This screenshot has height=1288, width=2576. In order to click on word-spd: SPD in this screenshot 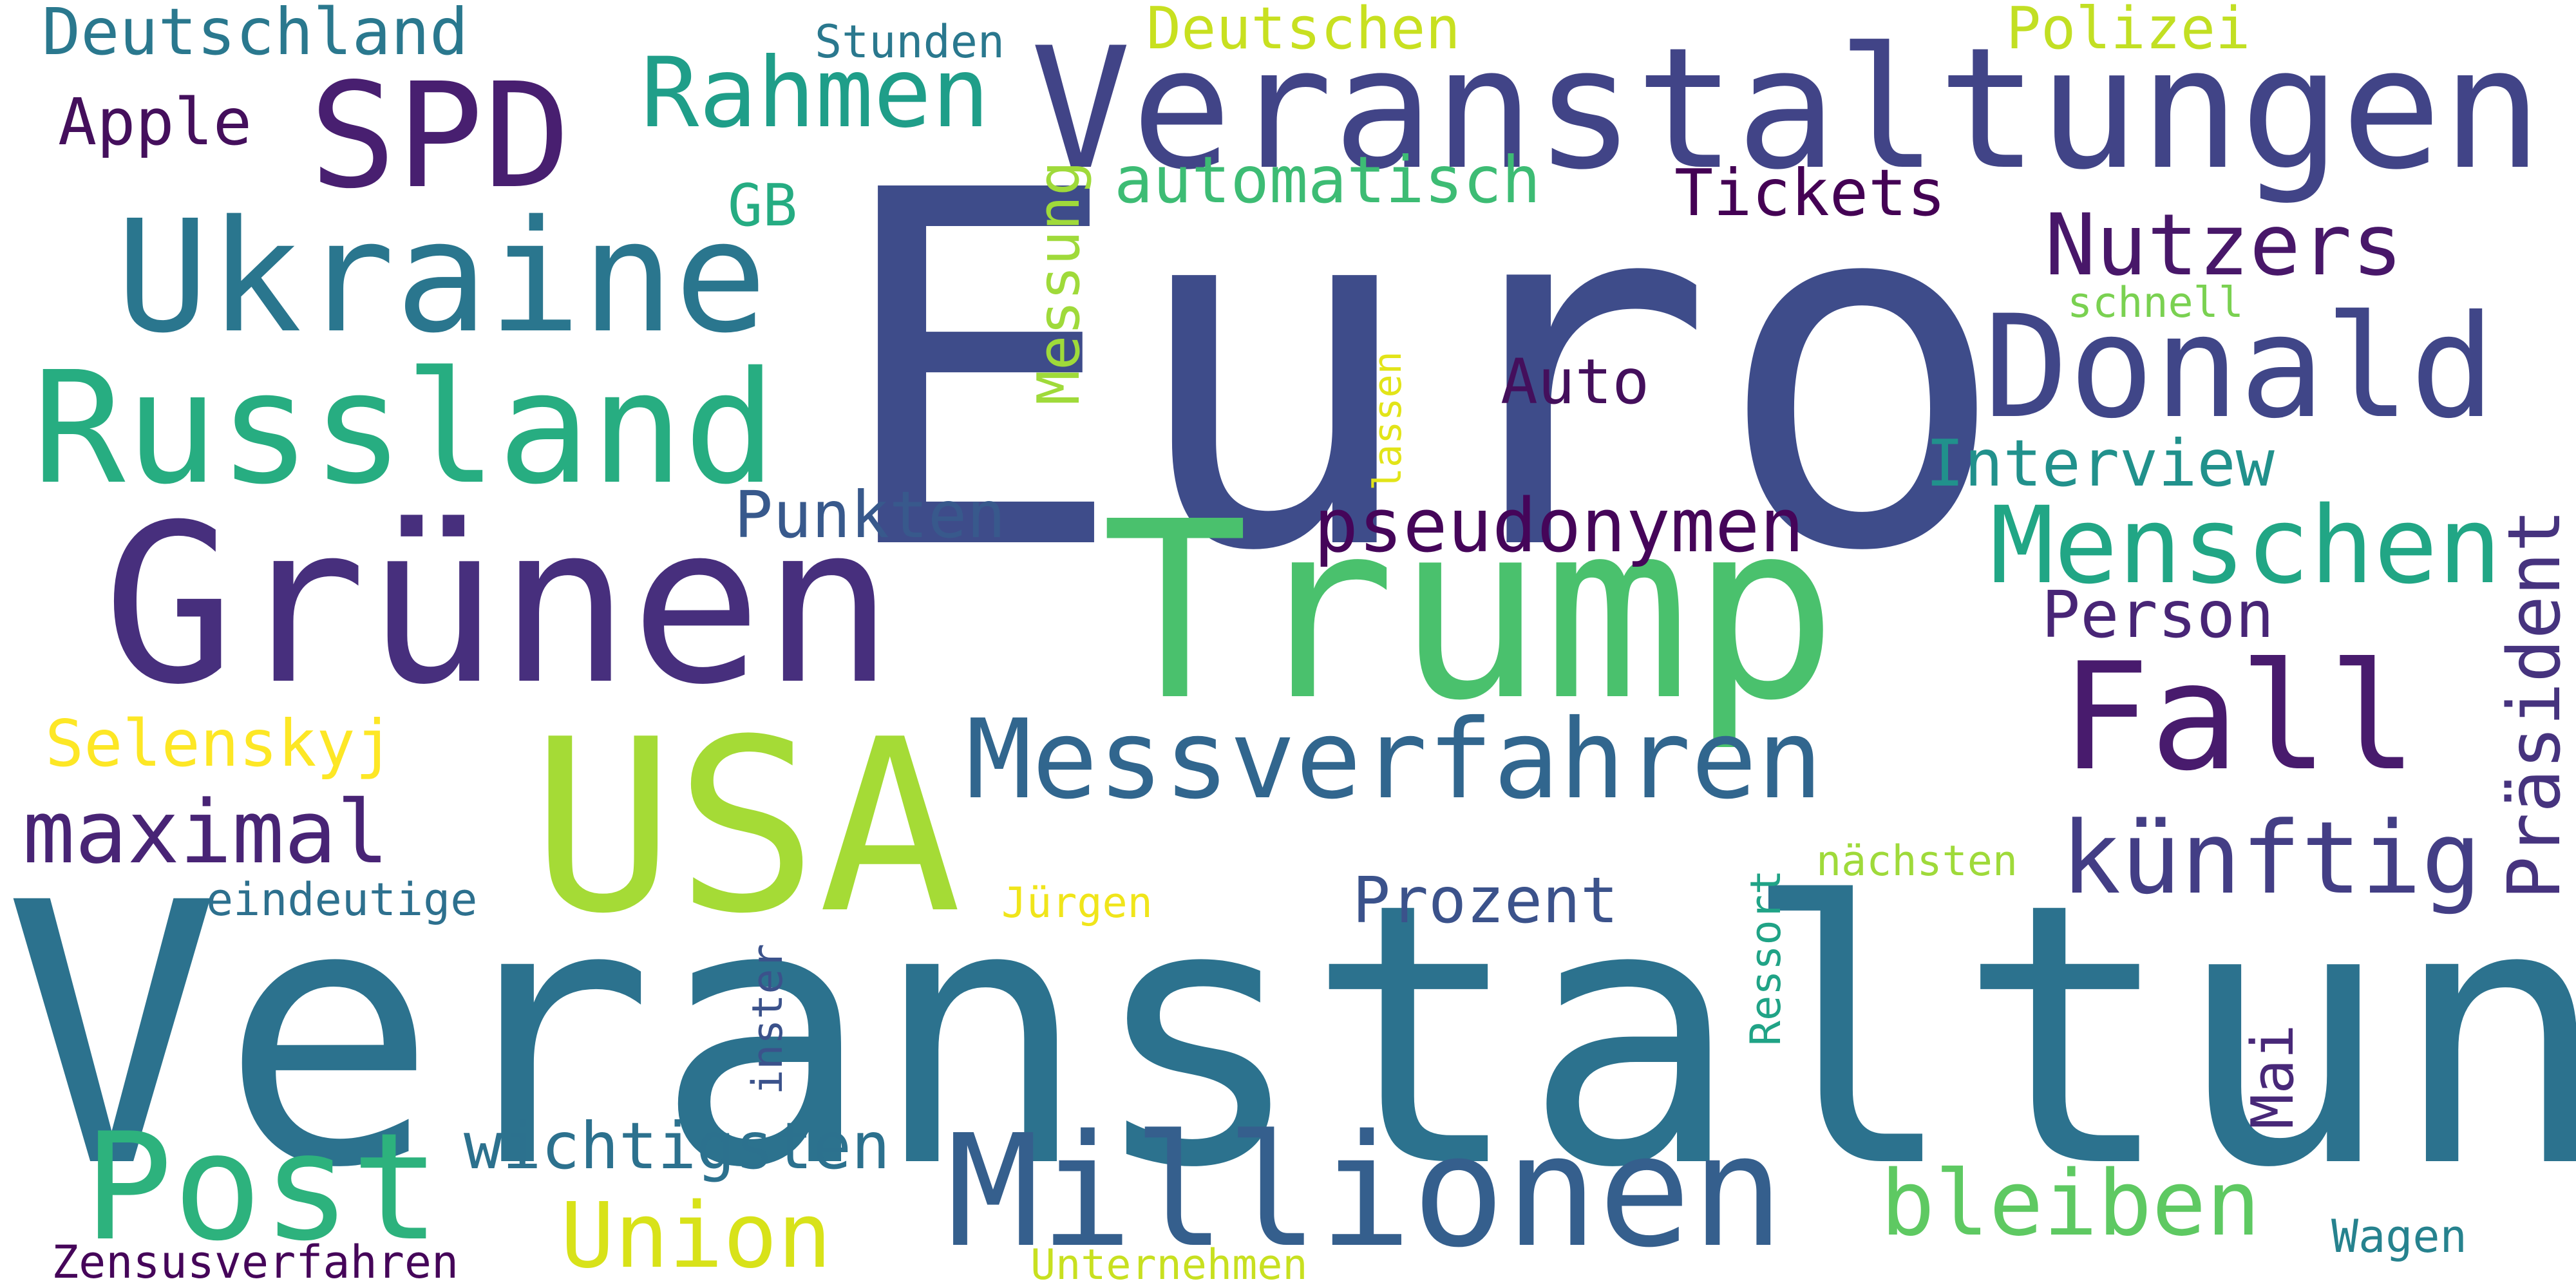, I will do `click(440, 136)`.